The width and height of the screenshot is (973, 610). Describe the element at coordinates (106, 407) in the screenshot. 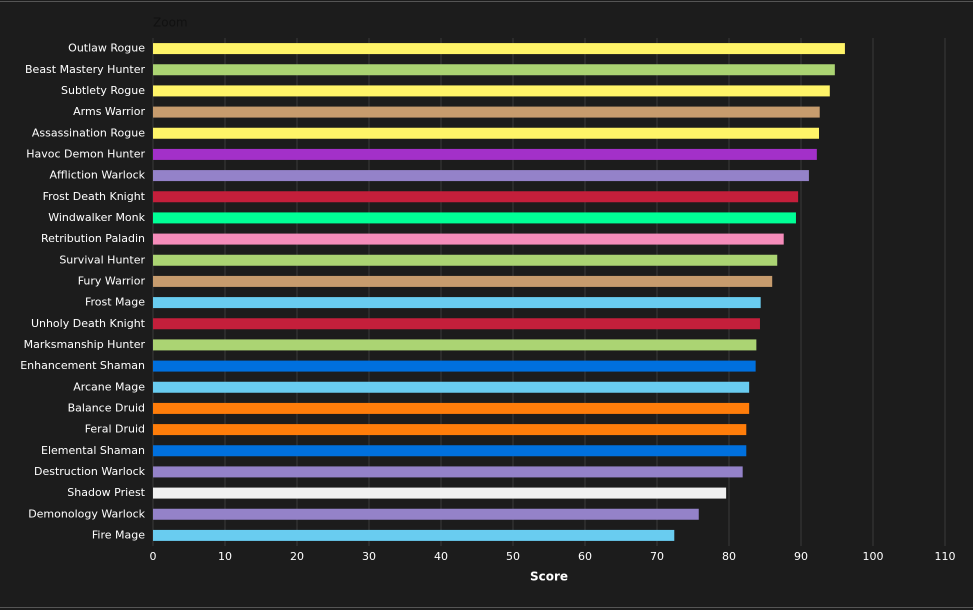

I see `y-tick-label: Balance Druid` at that location.